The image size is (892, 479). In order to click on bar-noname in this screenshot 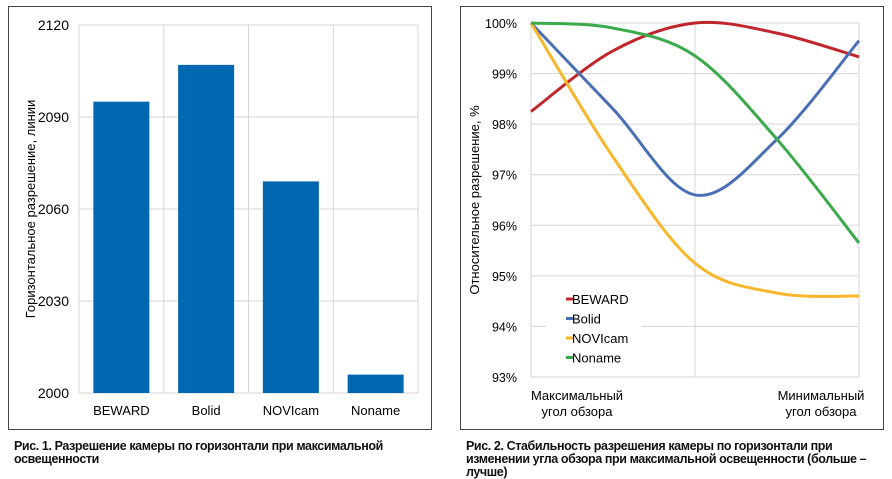, I will do `click(375, 383)`.